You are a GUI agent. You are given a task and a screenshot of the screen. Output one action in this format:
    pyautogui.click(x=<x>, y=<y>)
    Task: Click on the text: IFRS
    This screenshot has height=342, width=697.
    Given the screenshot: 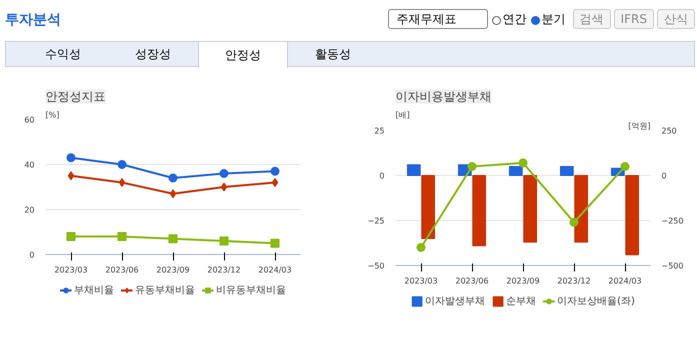 What is the action you would take?
    pyautogui.click(x=634, y=19)
    